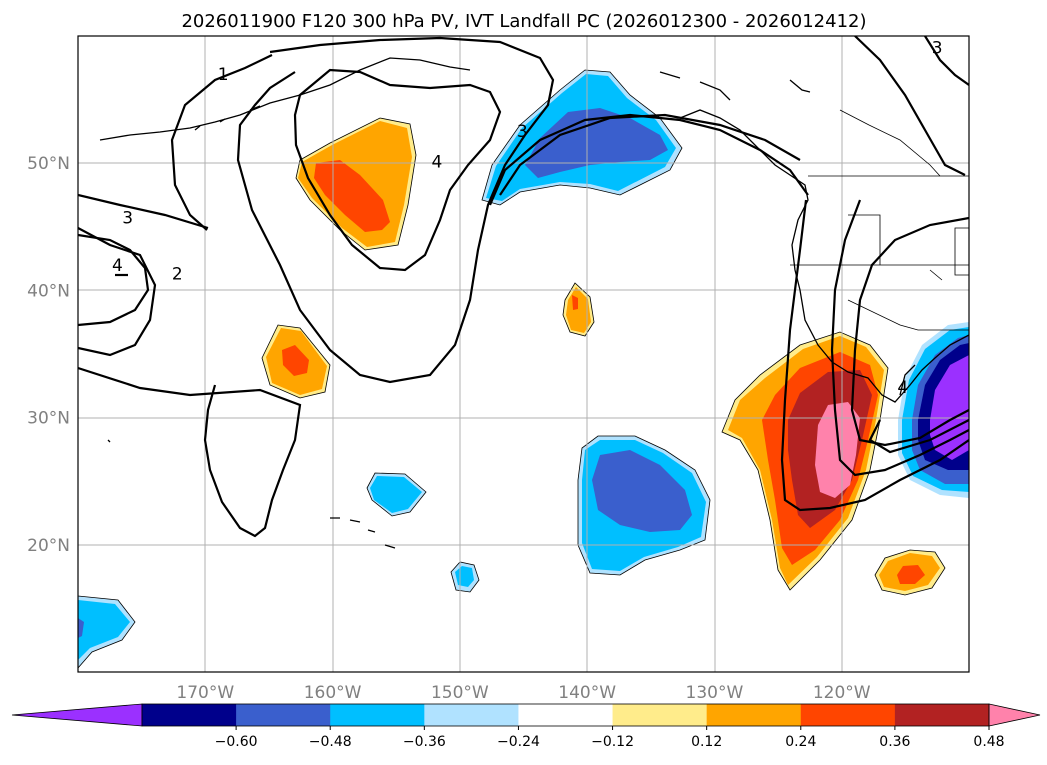  What do you see at coordinates (933, 410) in the screenshot?
I see `negative-anomaly-southwest-us` at bounding box center [933, 410].